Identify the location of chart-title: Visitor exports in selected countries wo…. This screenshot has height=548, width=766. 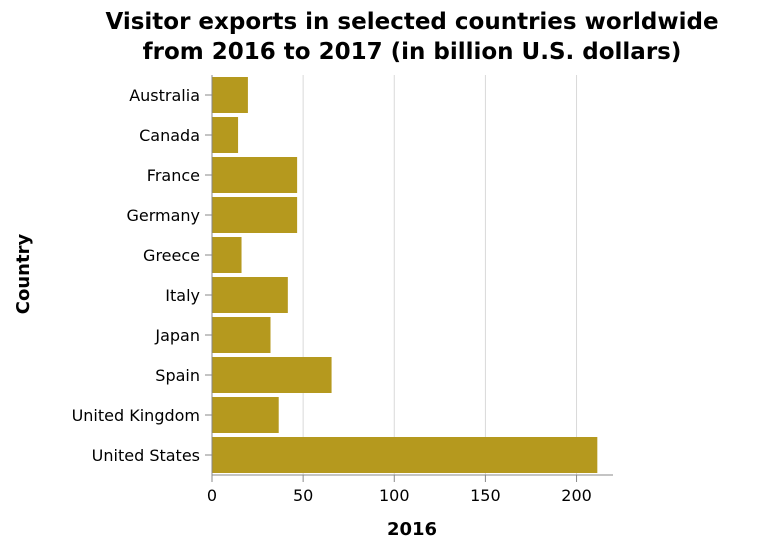
(411, 37).